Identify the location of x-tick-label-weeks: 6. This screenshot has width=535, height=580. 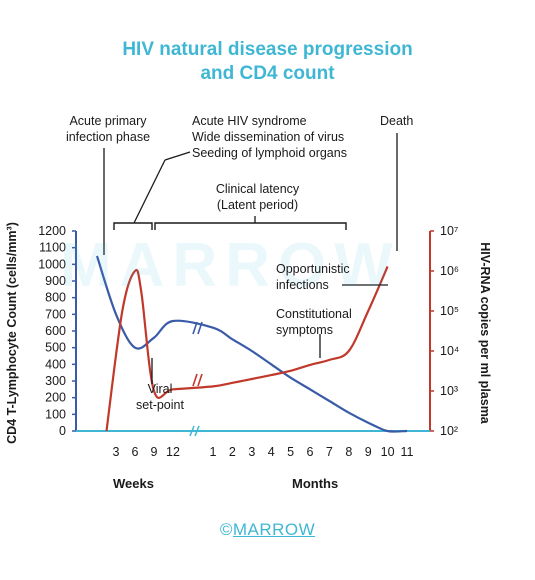
(135, 452).